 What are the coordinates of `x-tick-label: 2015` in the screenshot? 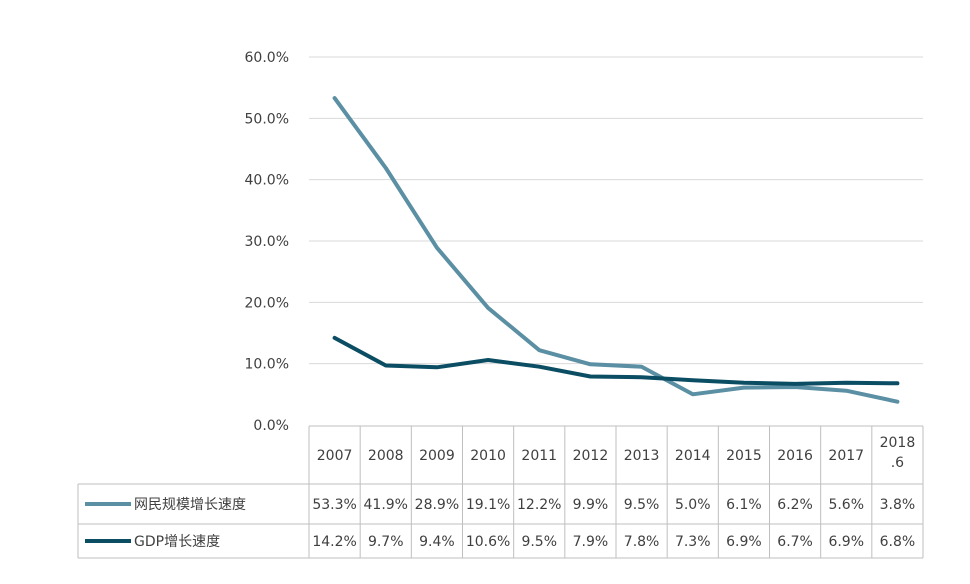 It's located at (744, 456).